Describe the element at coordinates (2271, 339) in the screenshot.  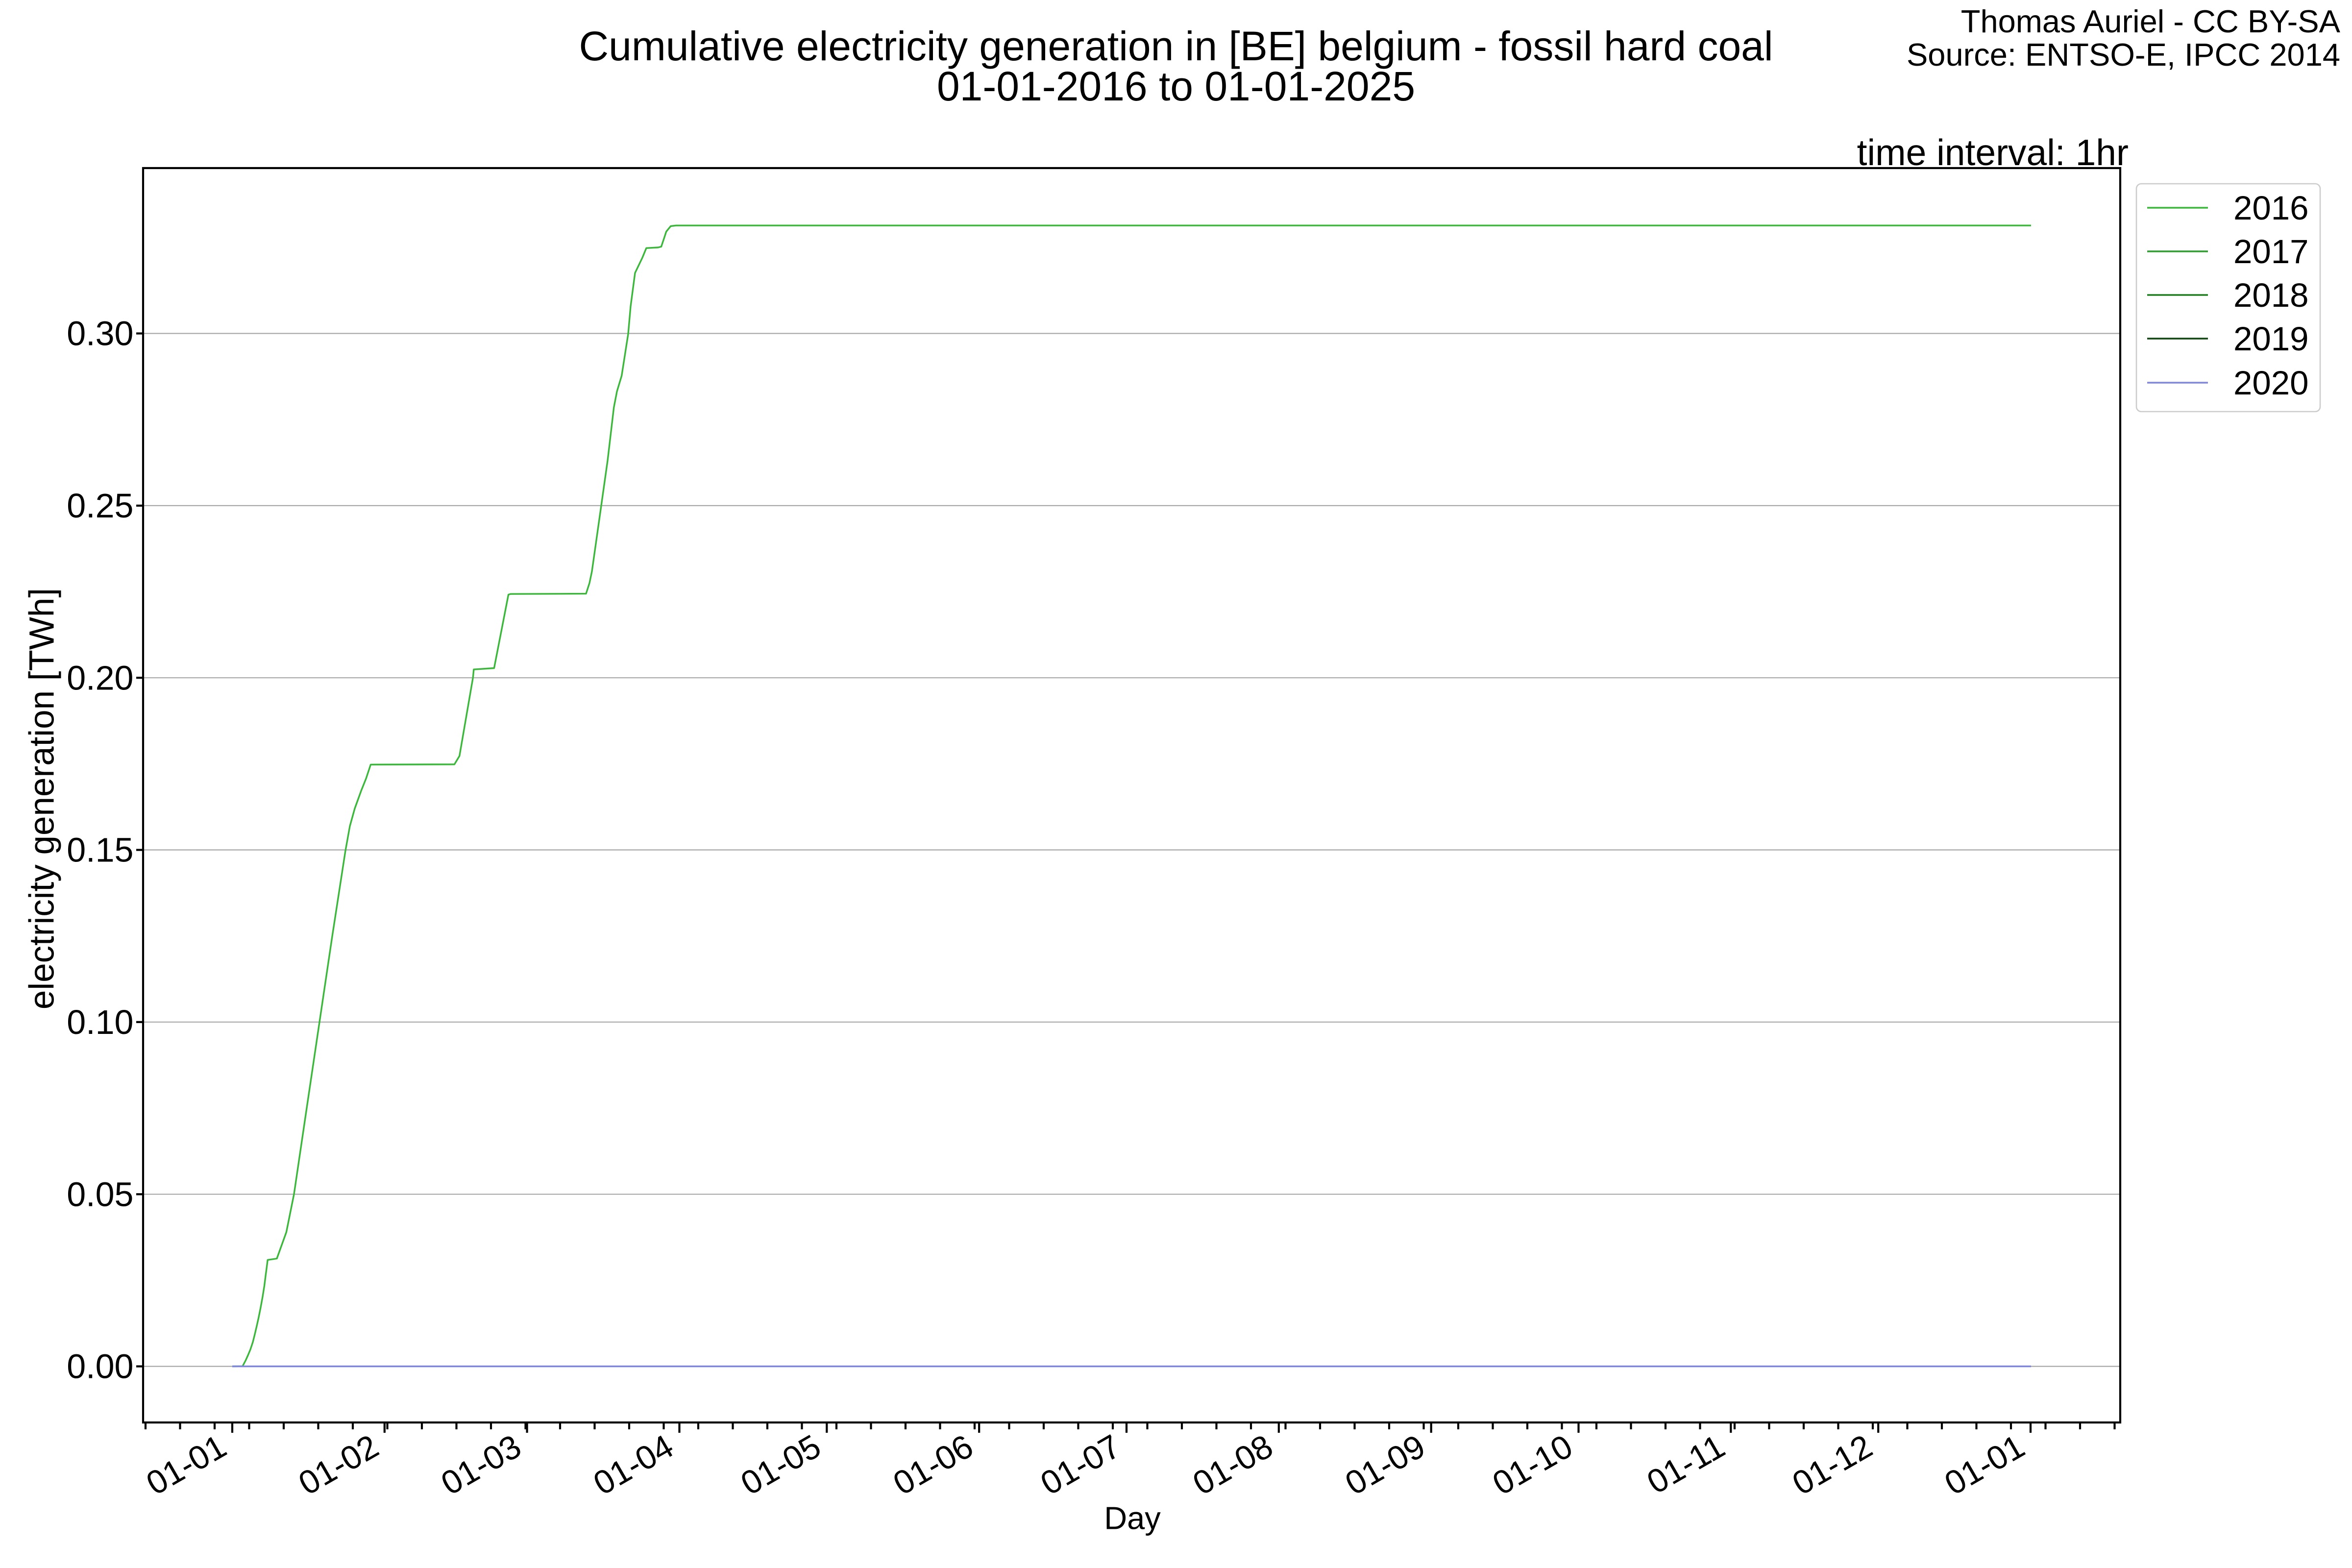
I see `svg-text: 2019` at that location.